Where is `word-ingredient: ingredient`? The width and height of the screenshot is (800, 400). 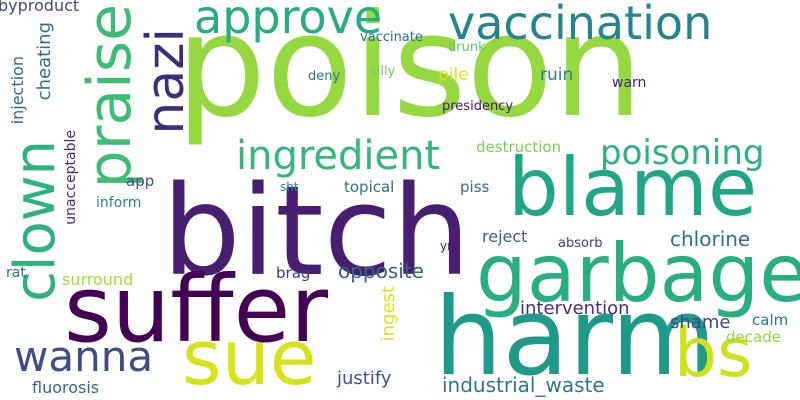 word-ingredient: ingredient is located at coordinates (338, 156).